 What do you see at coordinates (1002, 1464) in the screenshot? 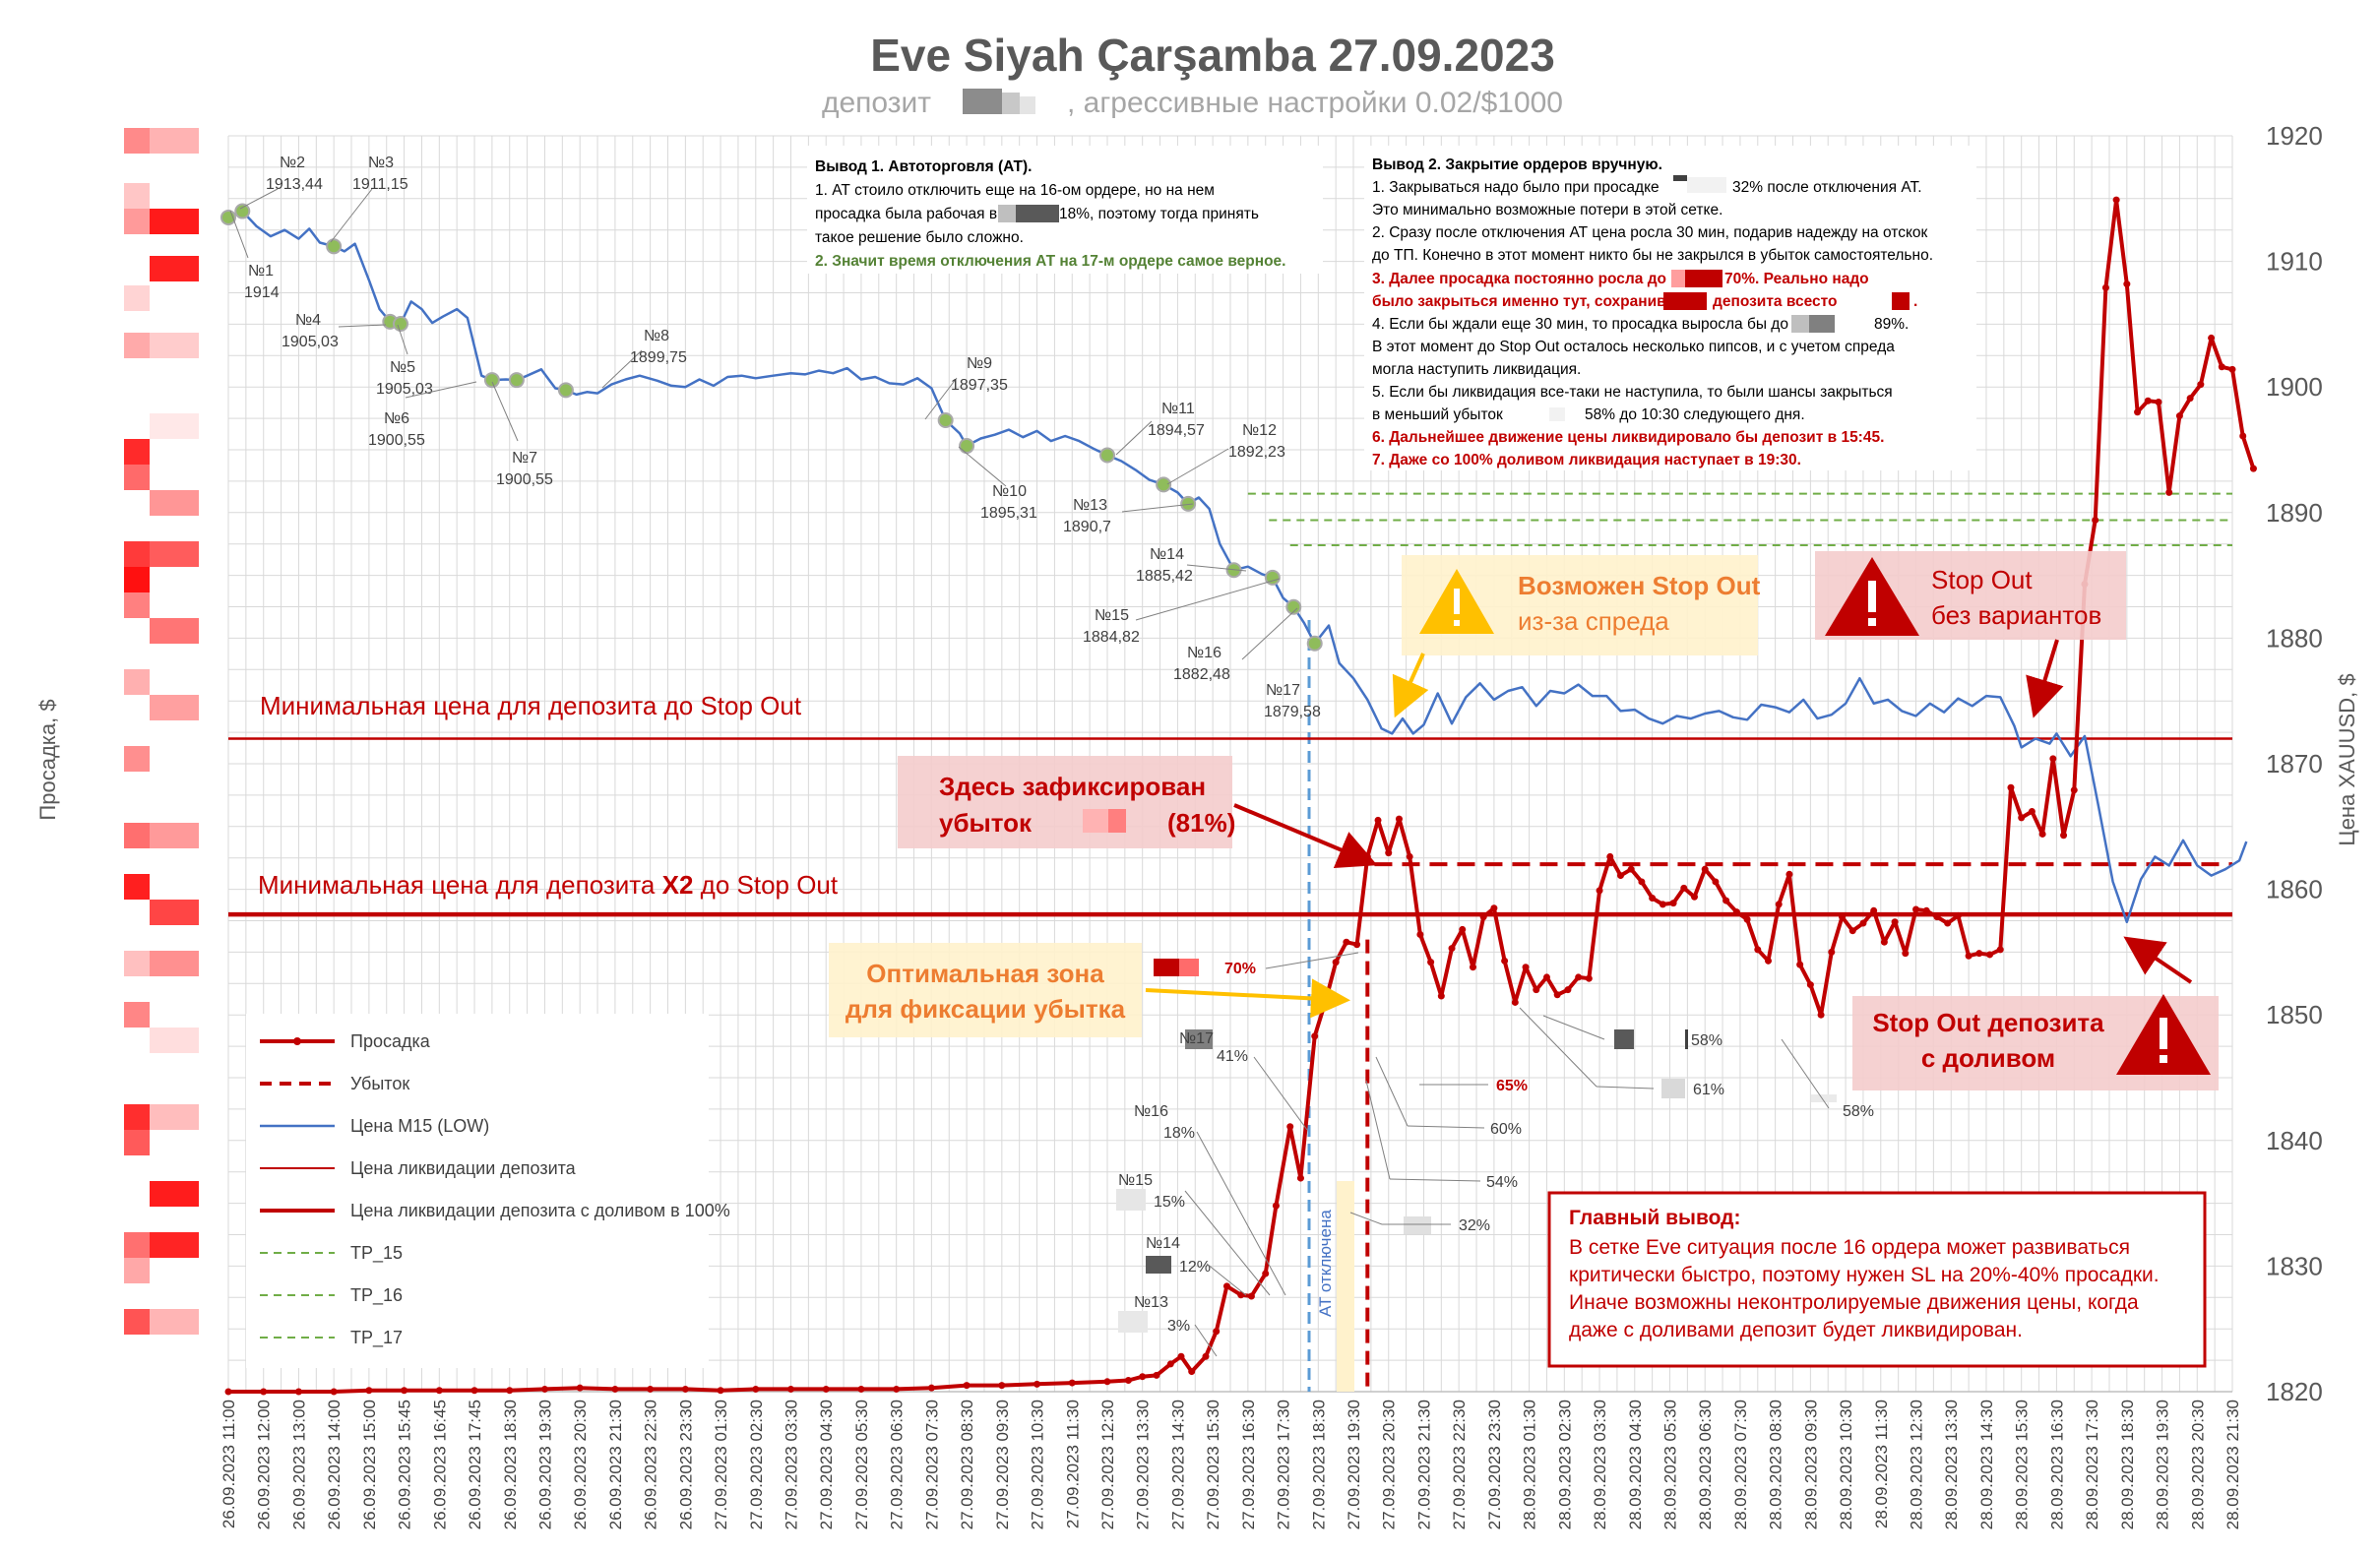
I see `x-tick-label: 27.09.2023 09:30` at bounding box center [1002, 1464].